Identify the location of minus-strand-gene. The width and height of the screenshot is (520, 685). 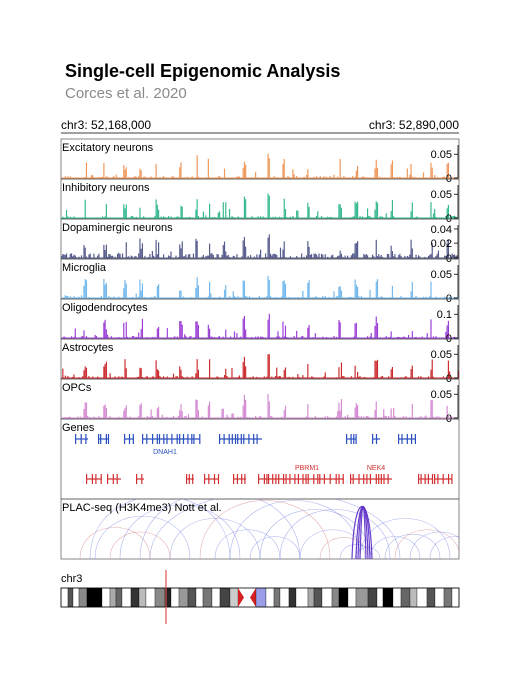
(371, 479).